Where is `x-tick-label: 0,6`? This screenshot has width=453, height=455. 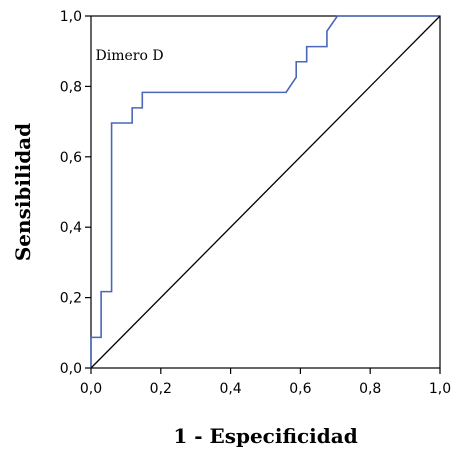 x-tick-label: 0,6 is located at coordinates (300, 389).